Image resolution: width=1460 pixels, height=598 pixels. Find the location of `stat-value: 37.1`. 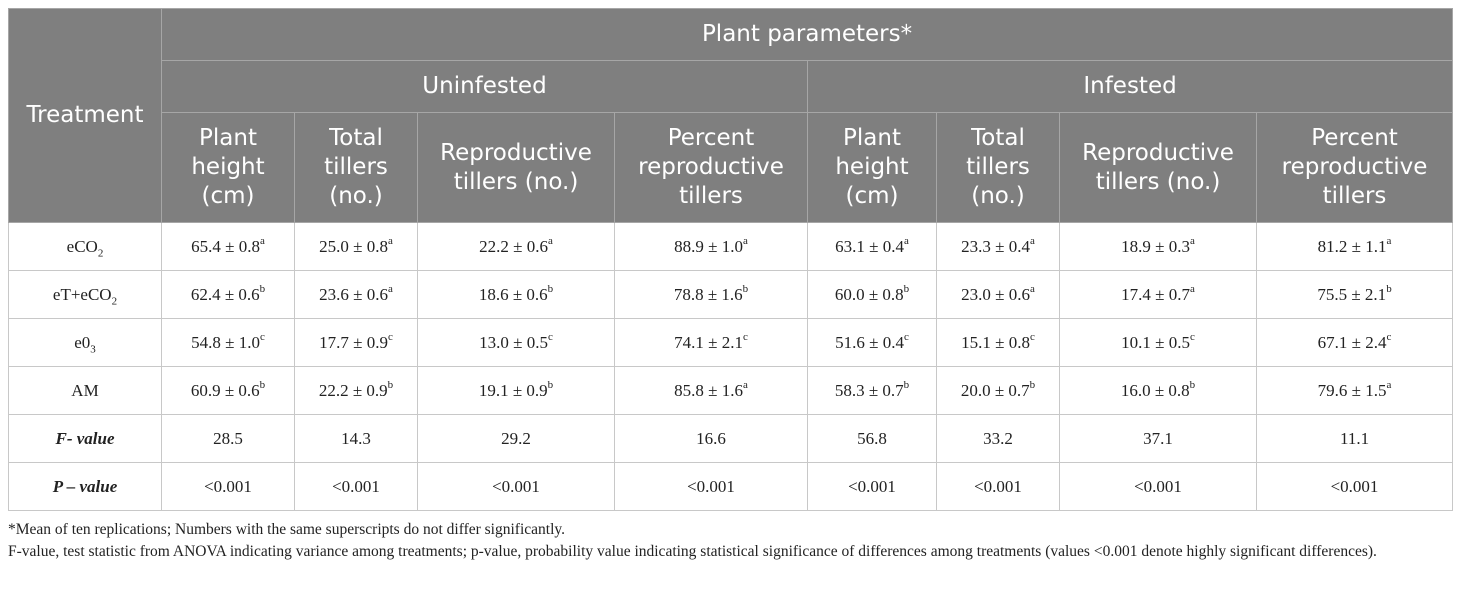

stat-value: 37.1 is located at coordinates (1158, 438).